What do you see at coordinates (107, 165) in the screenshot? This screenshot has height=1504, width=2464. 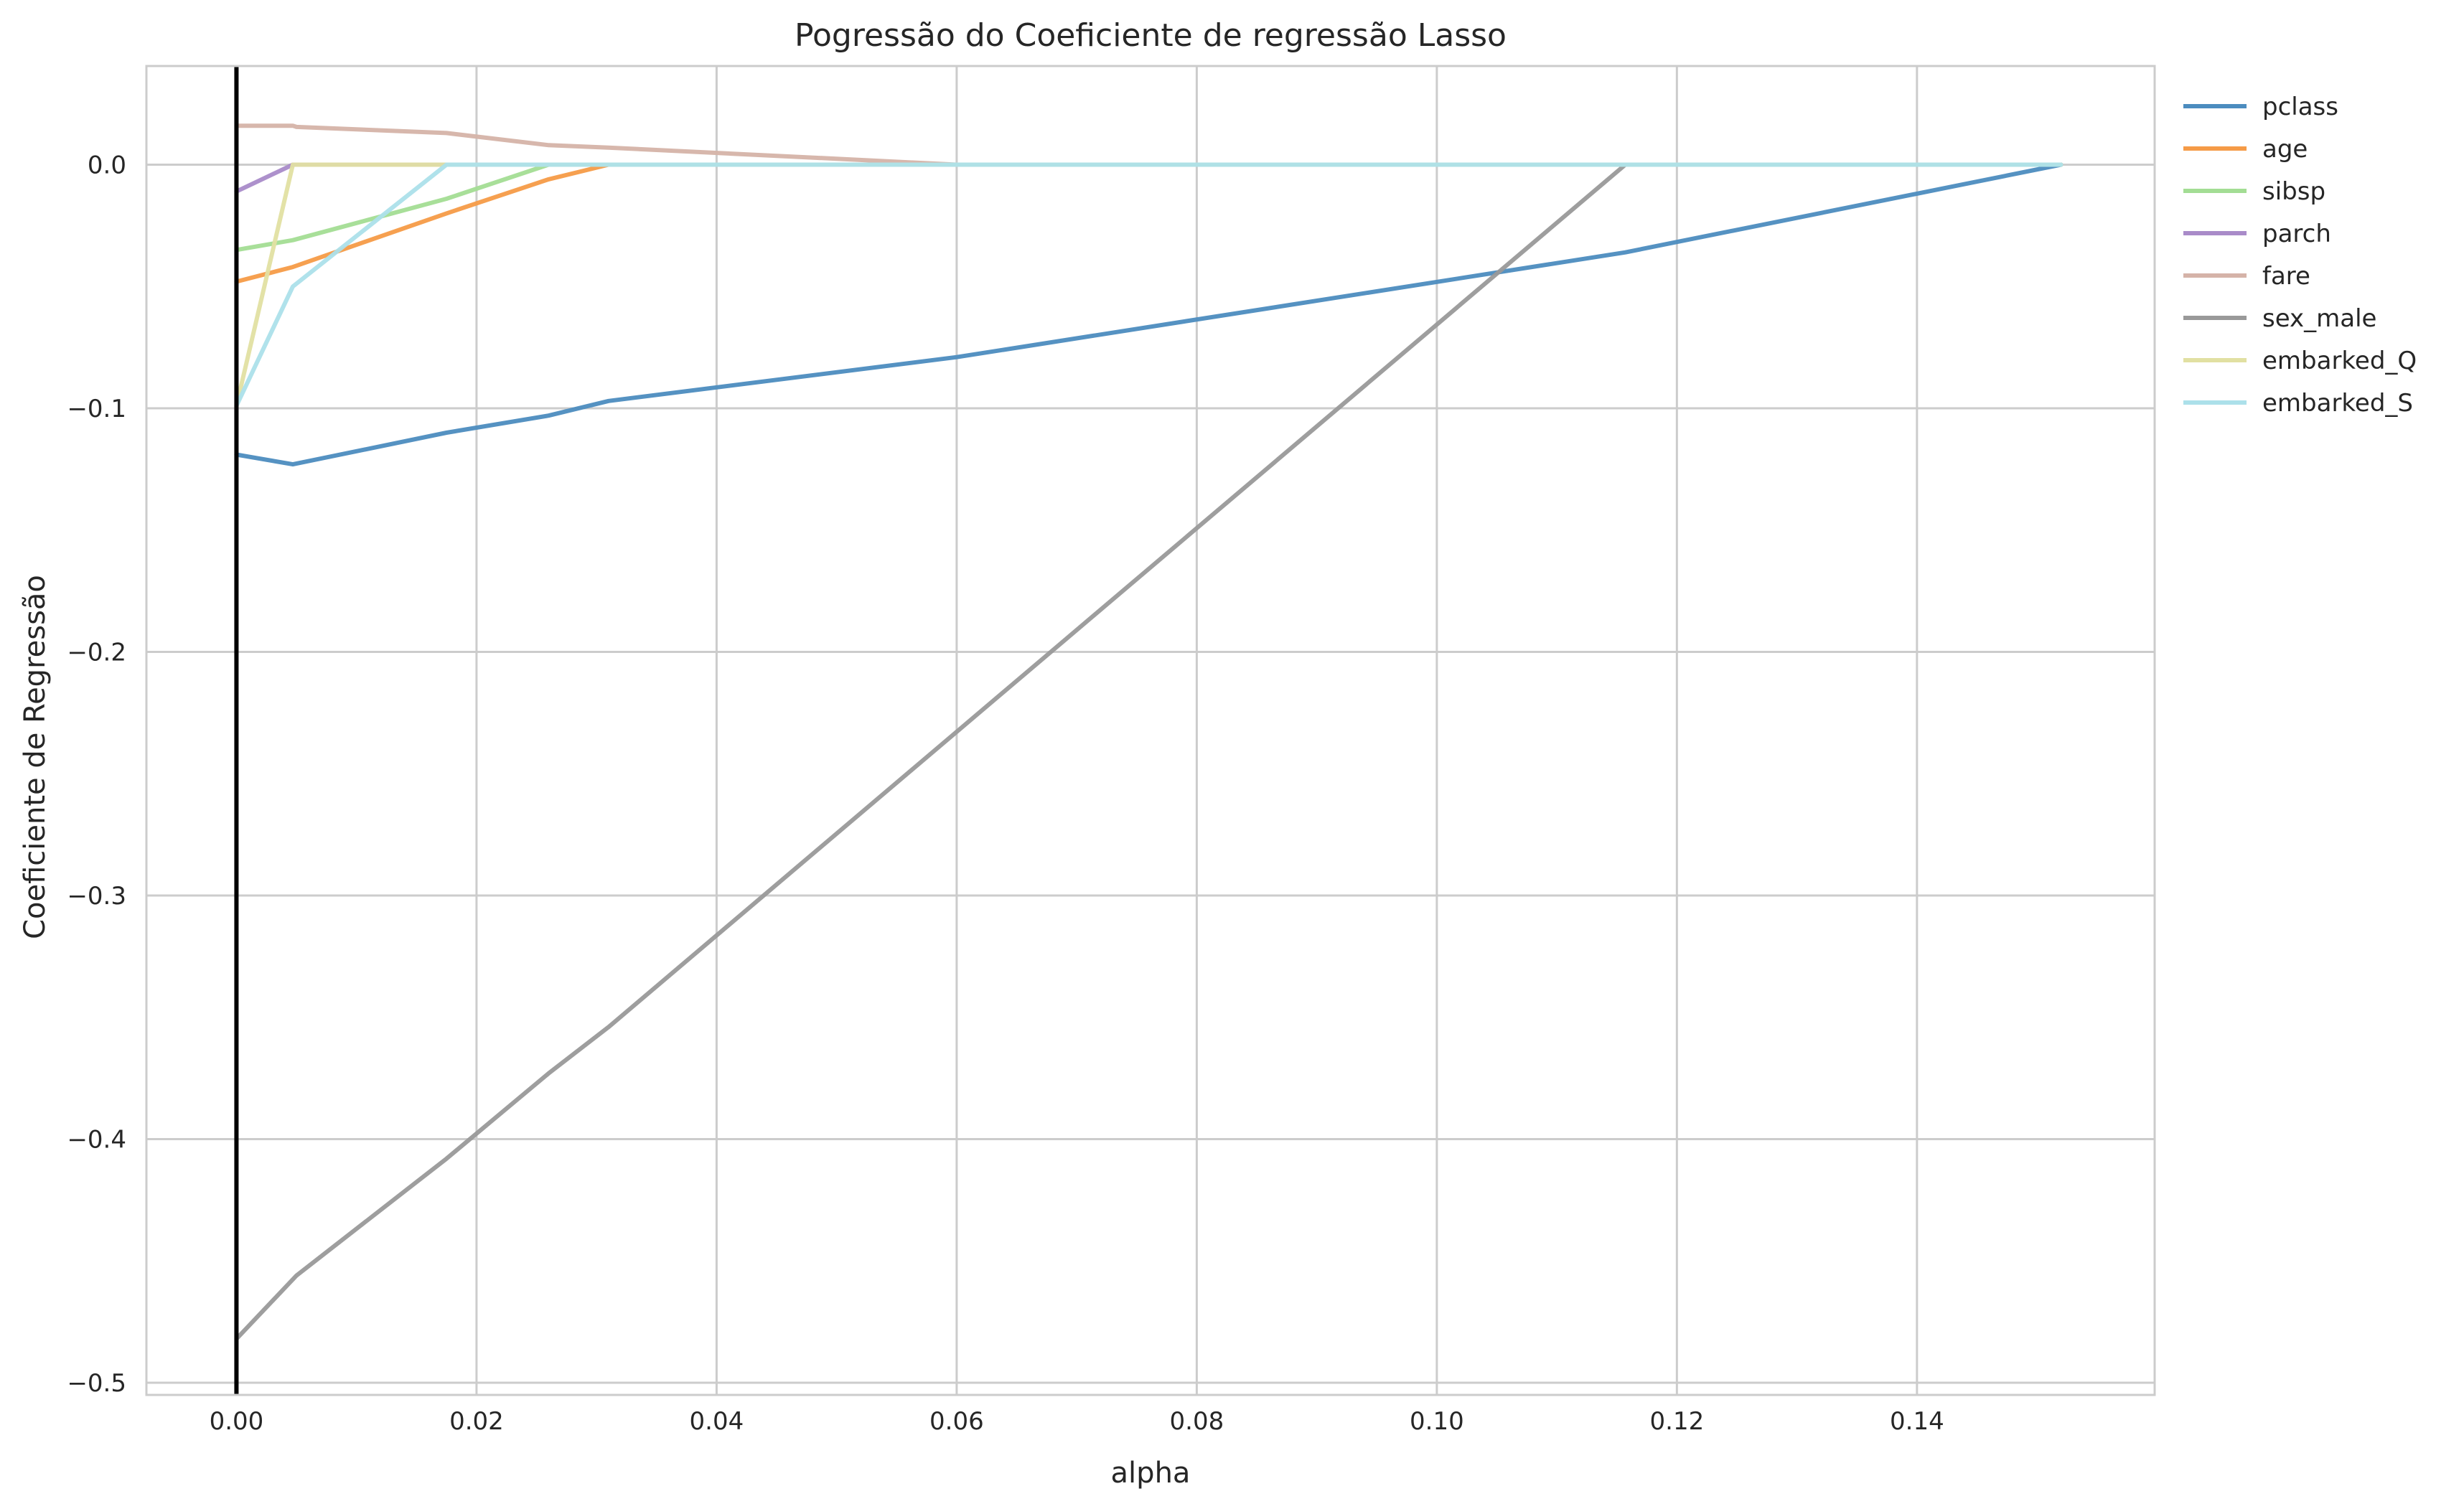 I see `y-tick-label: 0.0` at bounding box center [107, 165].